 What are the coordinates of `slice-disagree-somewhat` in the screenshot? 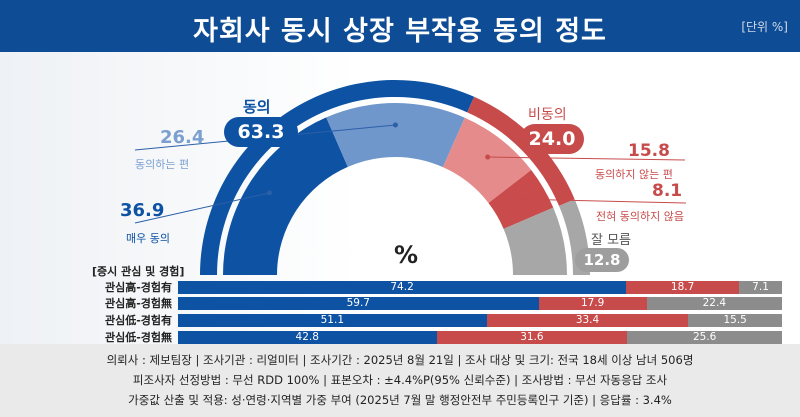 It's located at (487, 160).